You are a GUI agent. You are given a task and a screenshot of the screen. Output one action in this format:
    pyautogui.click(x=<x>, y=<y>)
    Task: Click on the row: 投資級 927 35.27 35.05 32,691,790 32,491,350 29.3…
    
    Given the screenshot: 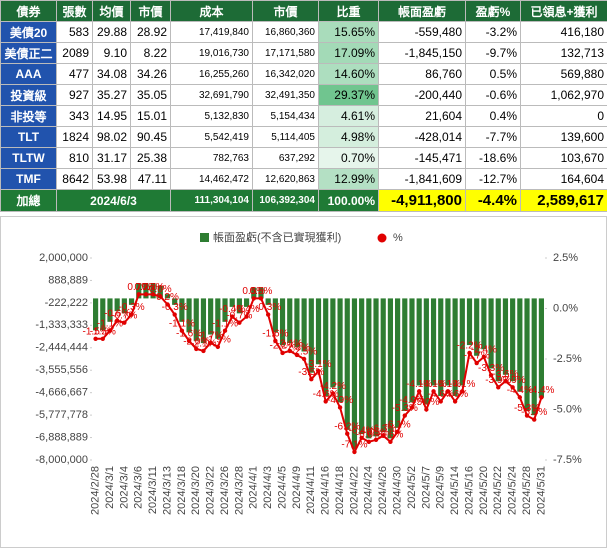 What is the action you would take?
    pyautogui.click(x=303, y=95)
    